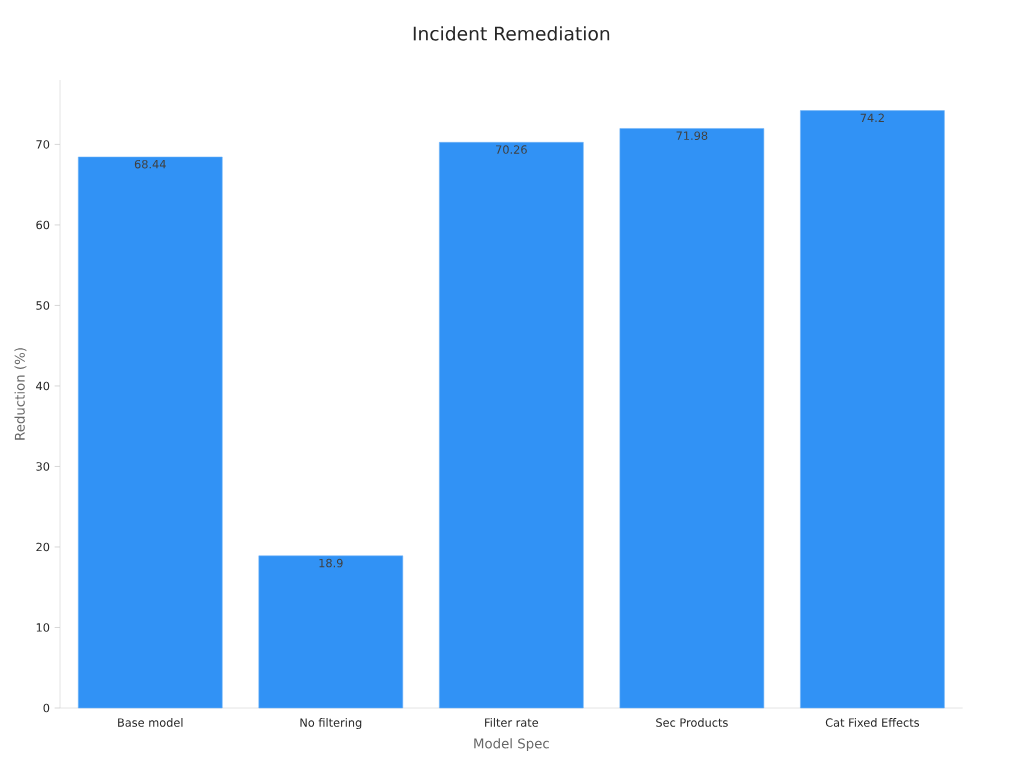 The image size is (1024, 768). I want to click on data-label: 70.26, so click(511, 149).